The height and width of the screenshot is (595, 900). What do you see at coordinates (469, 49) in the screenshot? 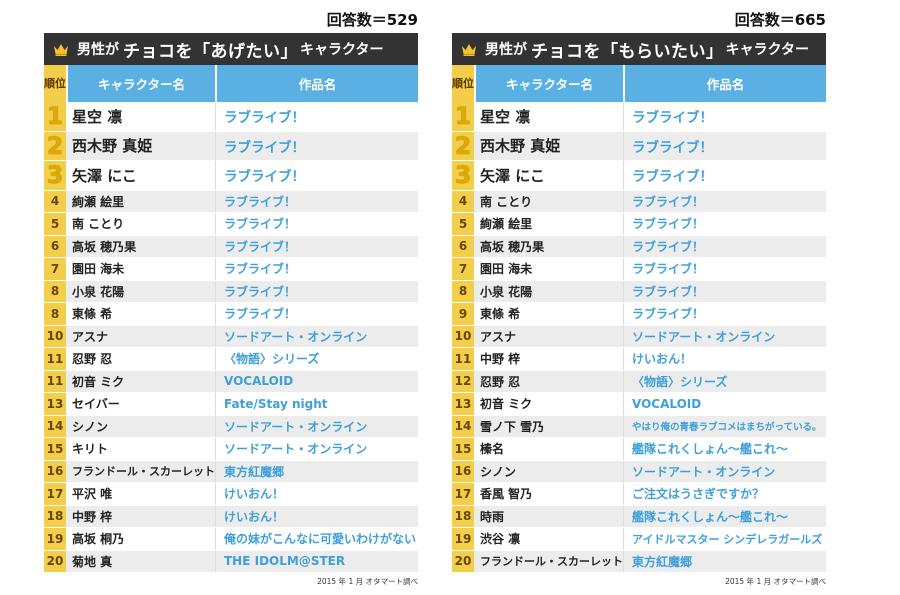
I see `crown-icon` at bounding box center [469, 49].